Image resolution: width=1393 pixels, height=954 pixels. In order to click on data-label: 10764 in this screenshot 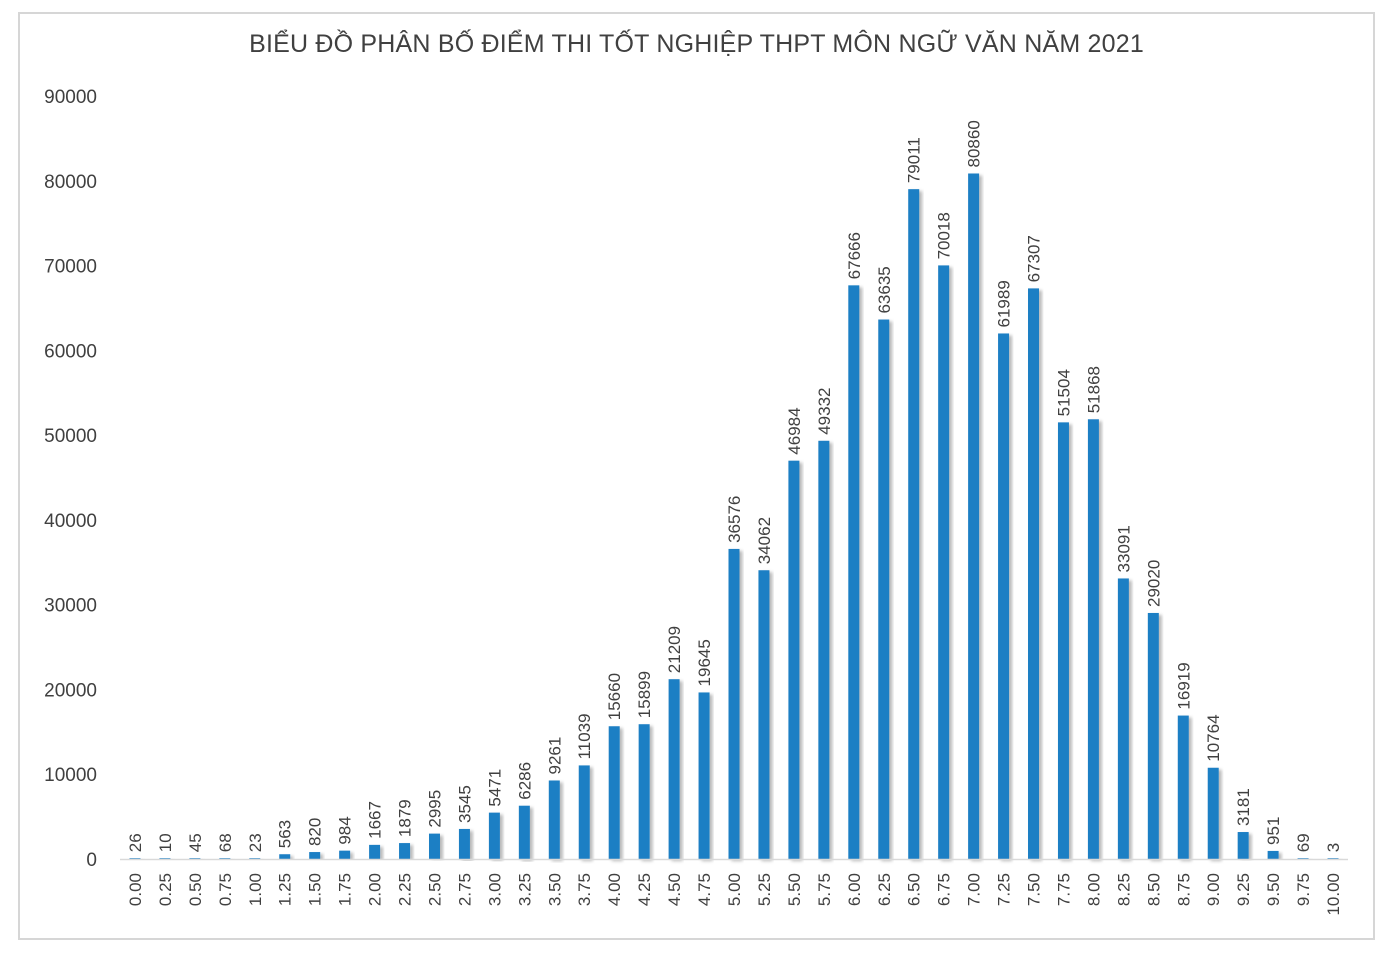, I will do `click(1213, 737)`.